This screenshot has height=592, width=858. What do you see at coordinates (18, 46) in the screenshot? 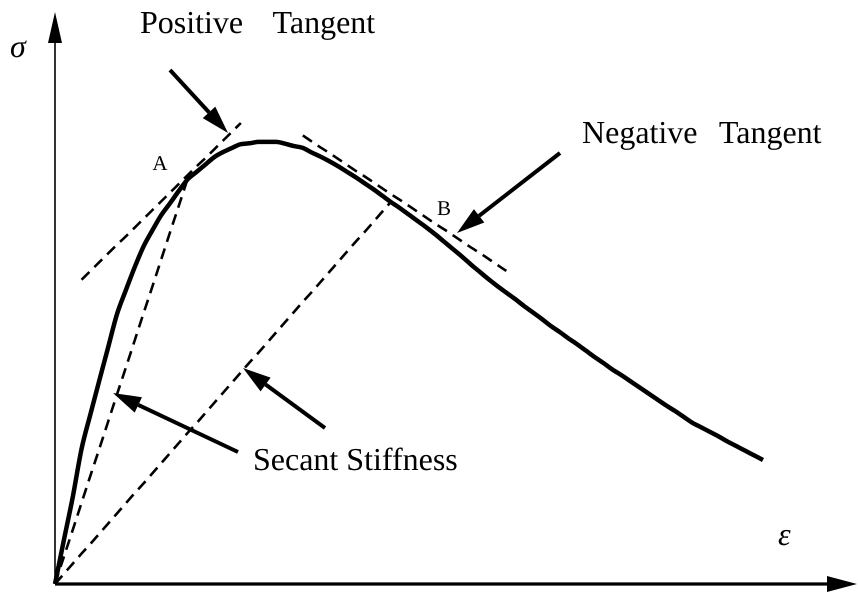
I see `y-axis-title: σ` at bounding box center [18, 46].